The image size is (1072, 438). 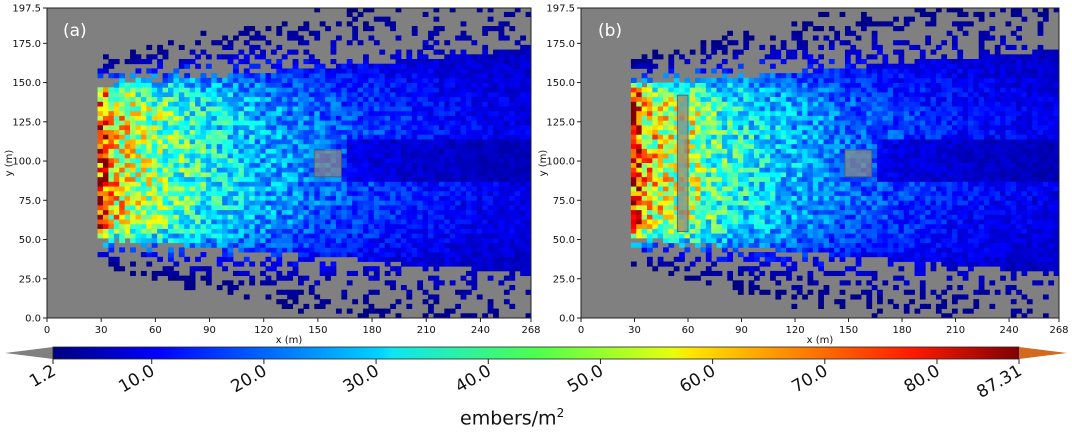 What do you see at coordinates (1043, 353) in the screenshot?
I see `colorbar-over-extension` at bounding box center [1043, 353].